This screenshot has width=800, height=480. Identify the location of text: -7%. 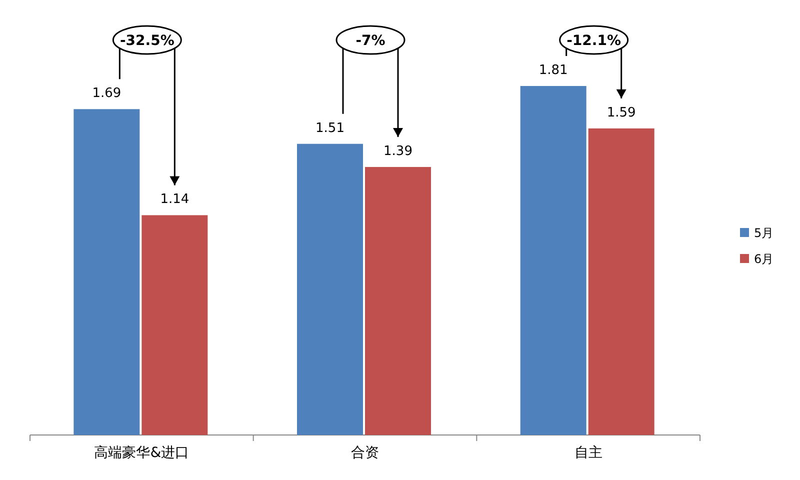
(371, 41).